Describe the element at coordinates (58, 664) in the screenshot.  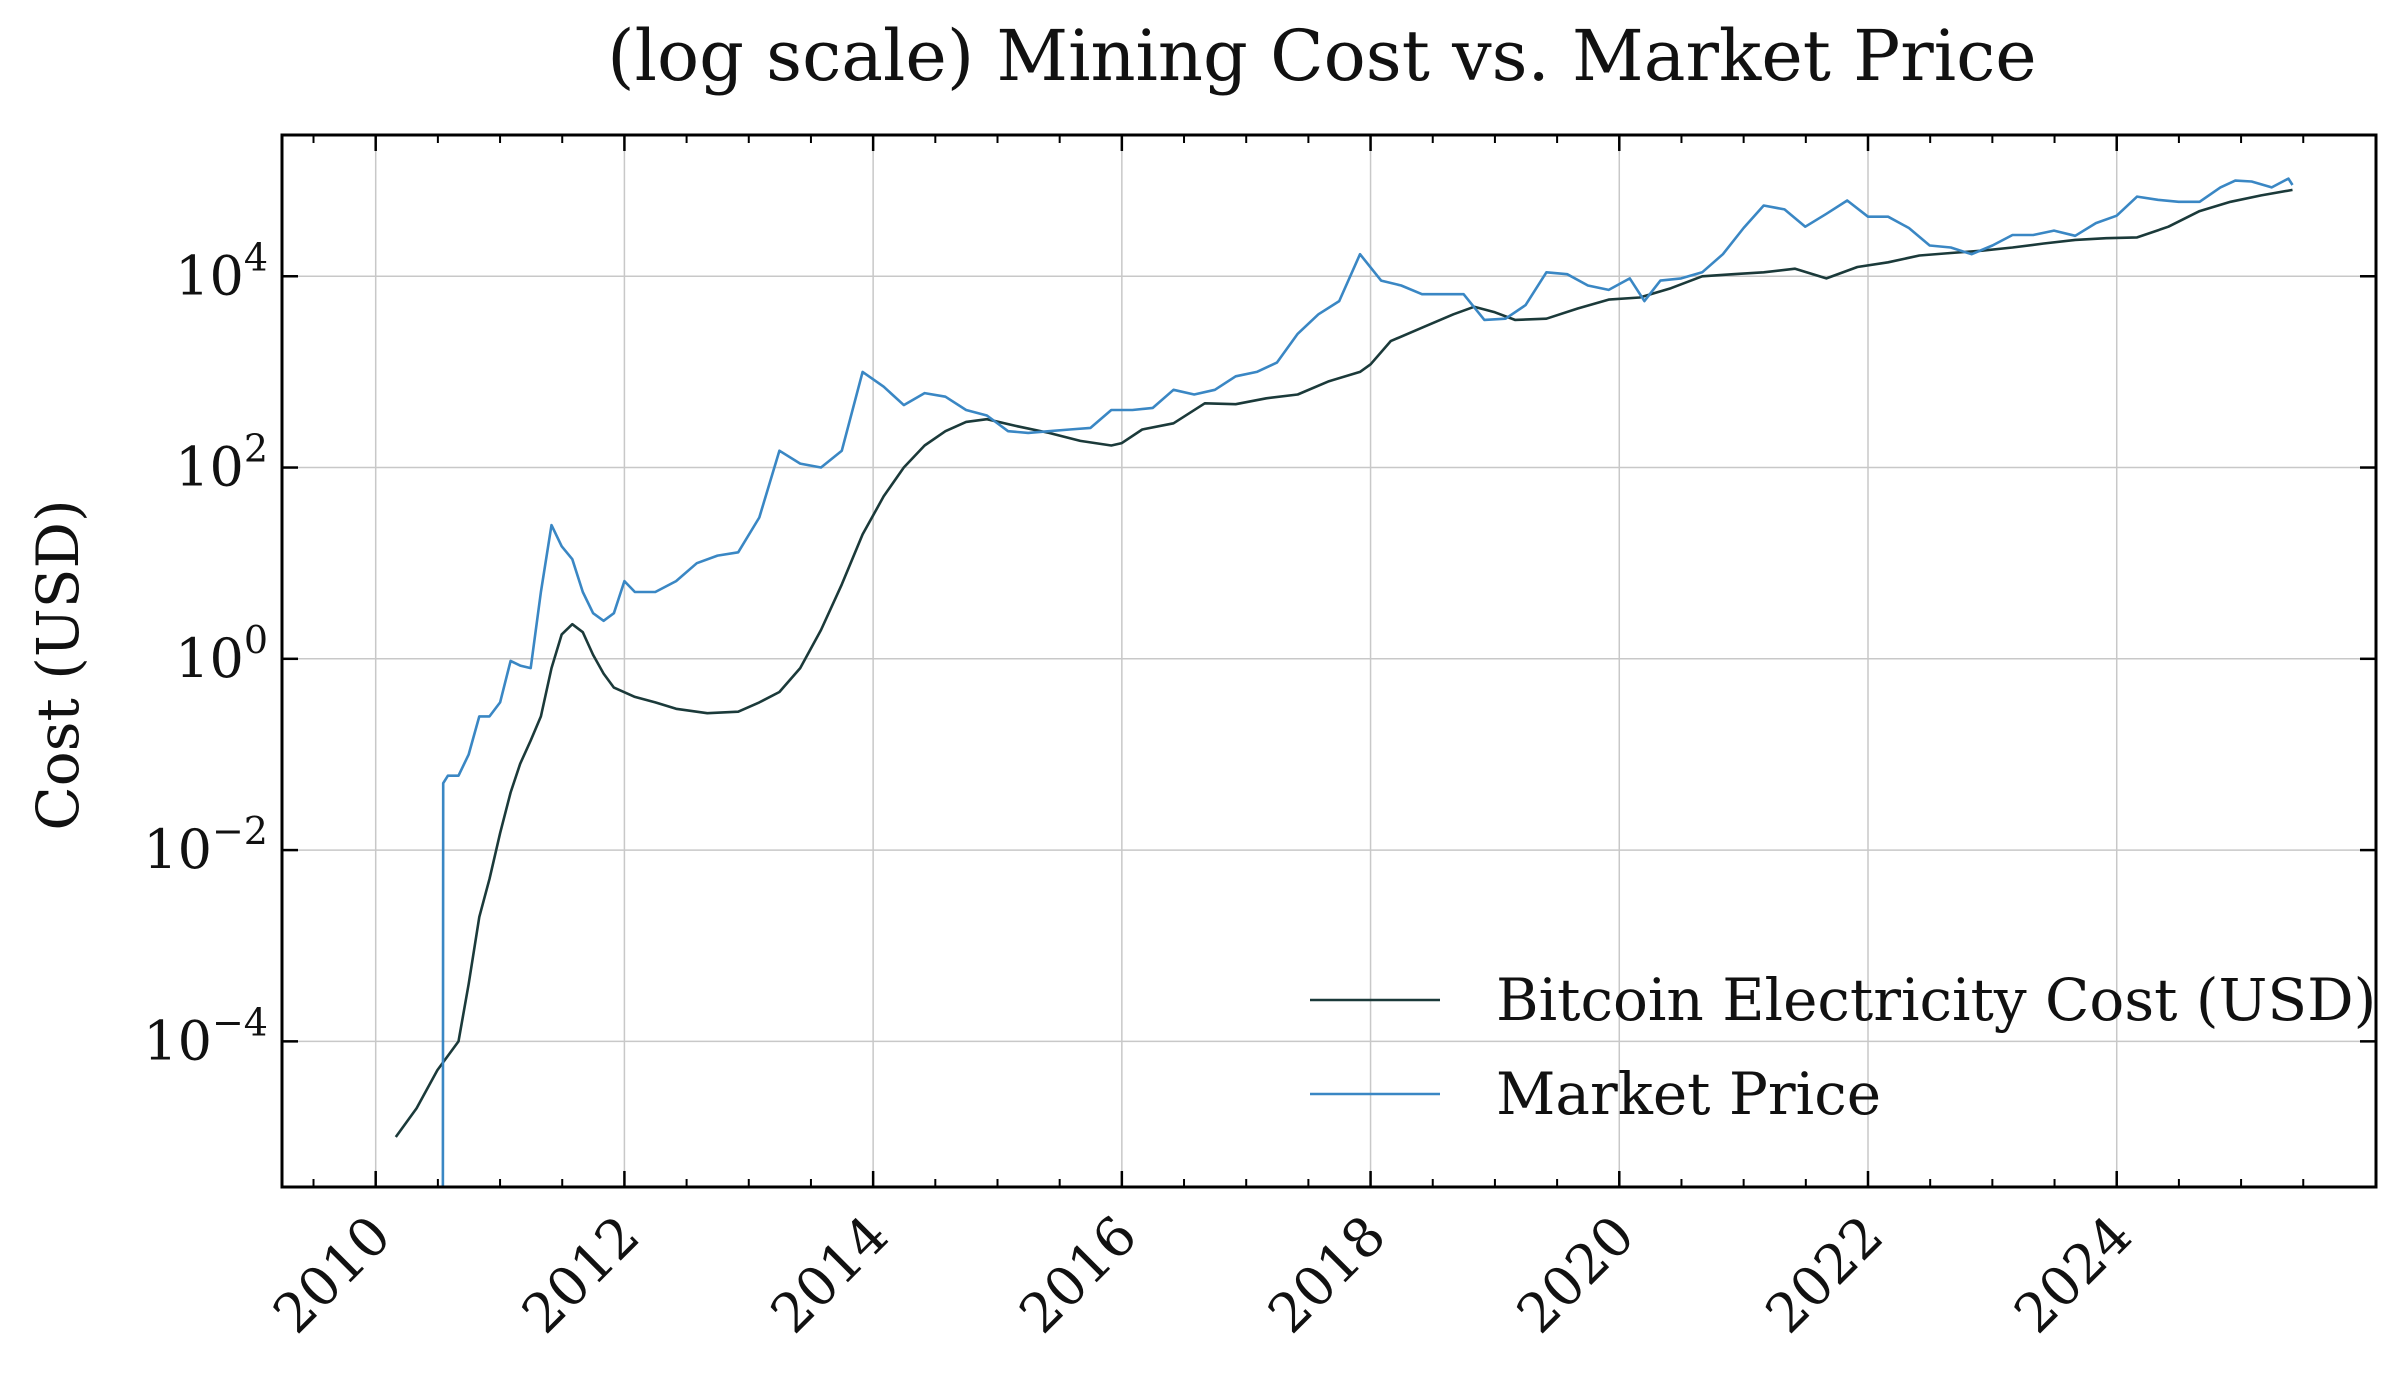
I see `y-axis-label: Cost (USD)` at that location.